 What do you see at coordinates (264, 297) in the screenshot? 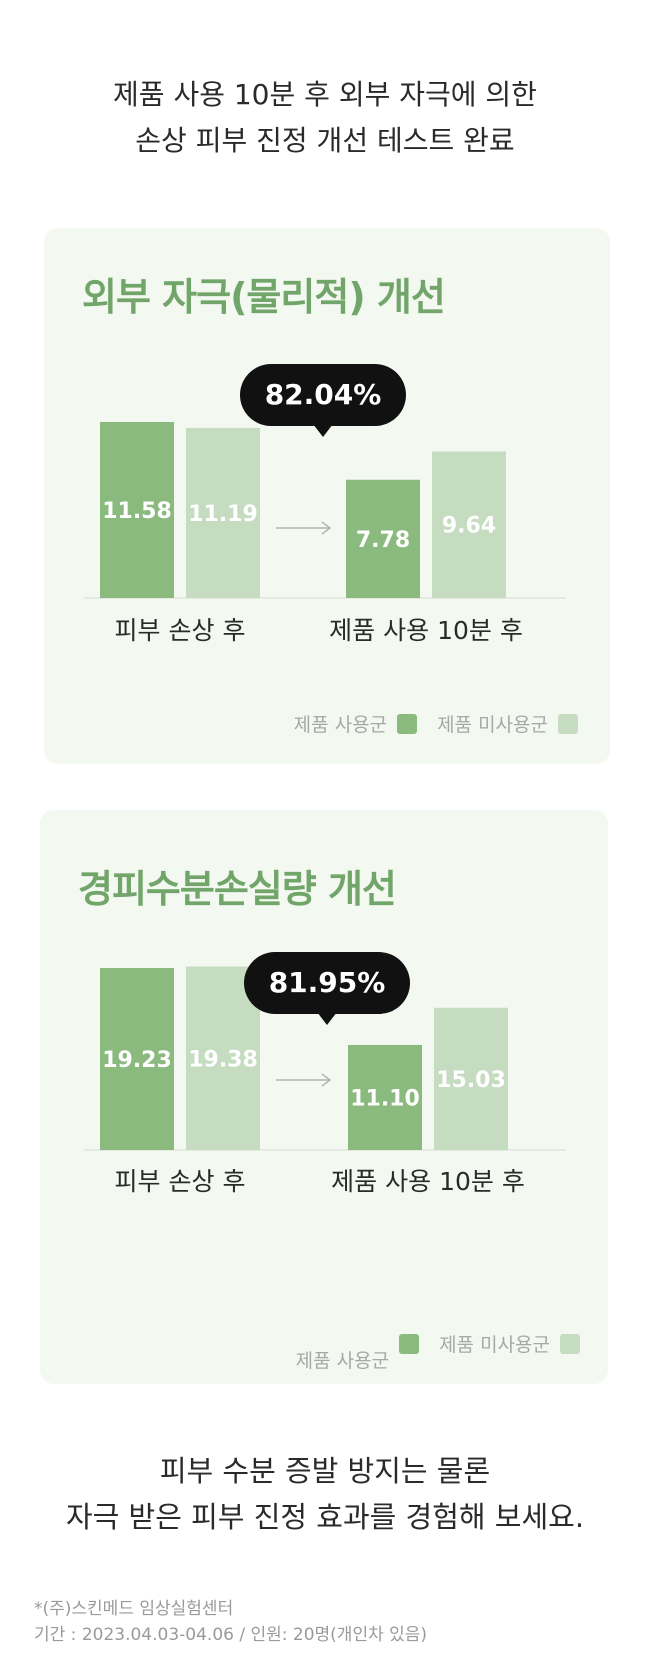
I see `chart-title: 외부 자극(물리적) 개선` at bounding box center [264, 297].